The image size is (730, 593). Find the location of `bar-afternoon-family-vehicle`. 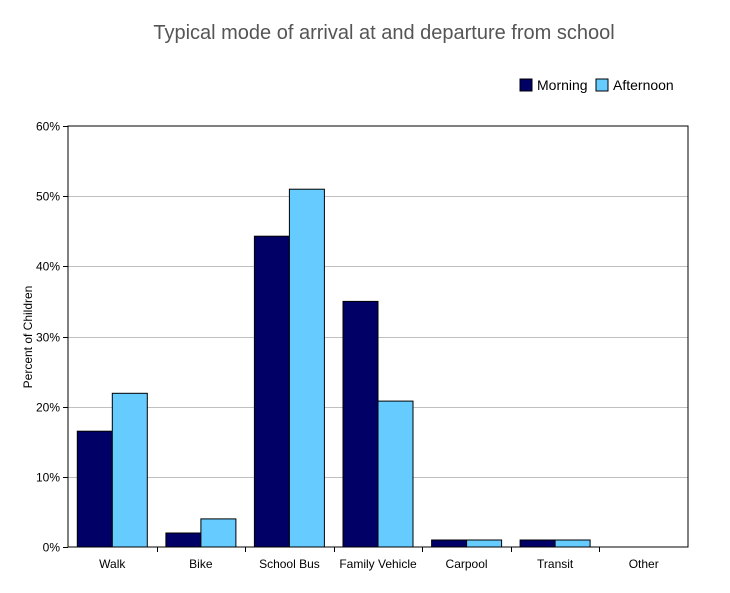

bar-afternoon-family-vehicle is located at coordinates (395, 474).